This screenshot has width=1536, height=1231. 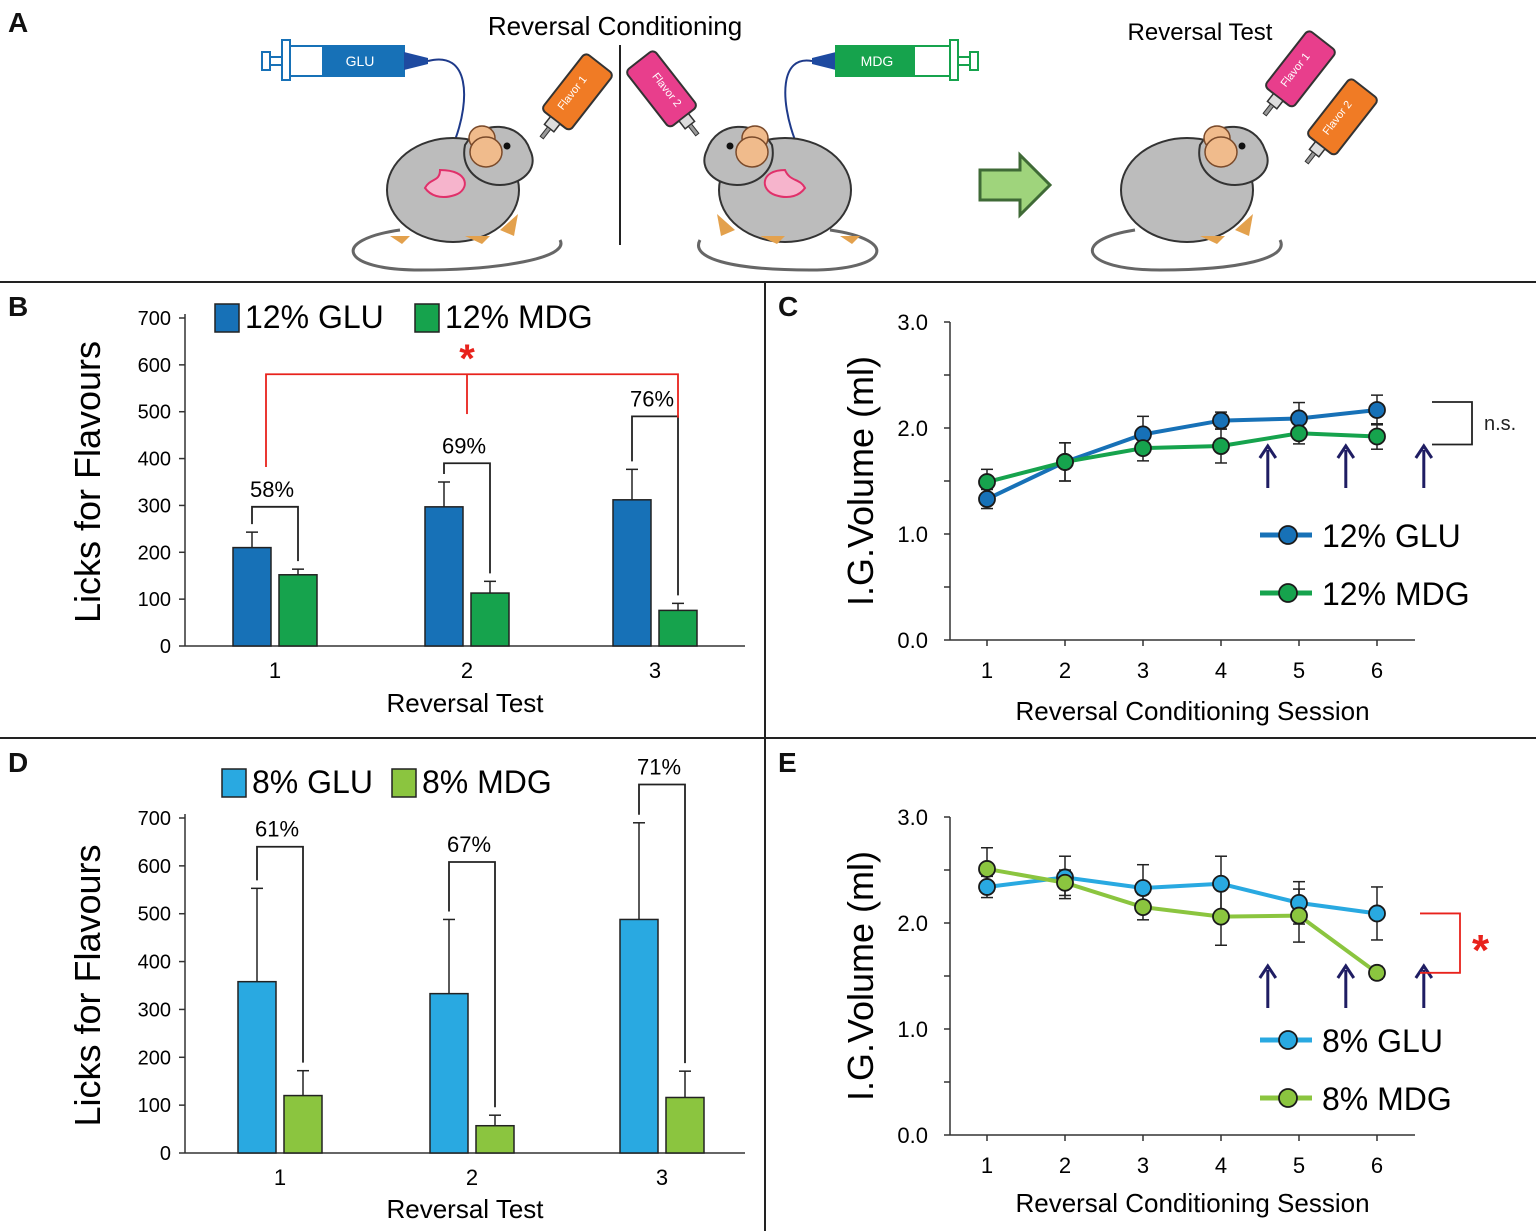 What do you see at coordinates (472, 420) in the screenshot?
I see `significance-bracket` at bounding box center [472, 420].